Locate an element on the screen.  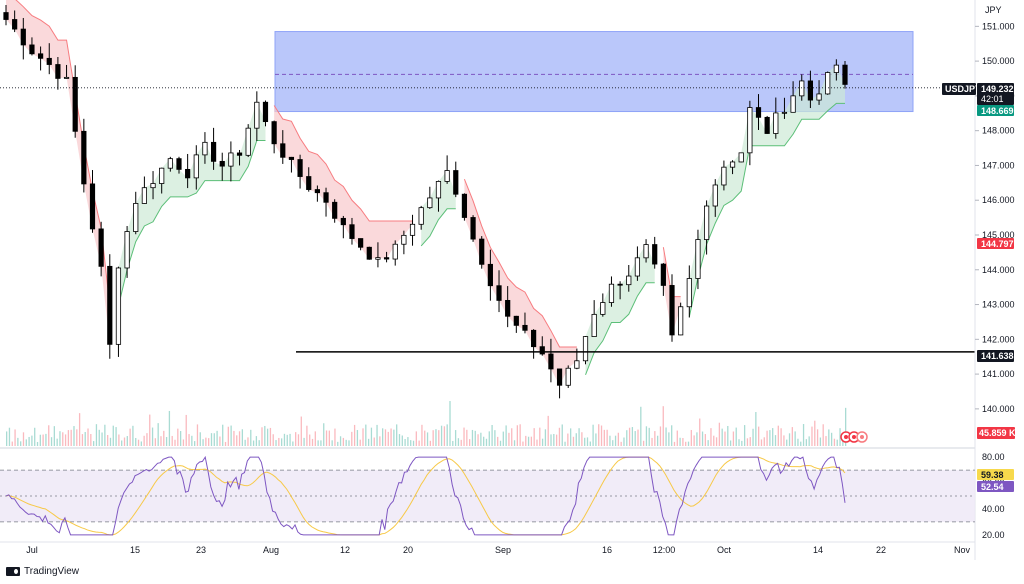
time-tick-label: 23 is located at coordinates (201, 550).